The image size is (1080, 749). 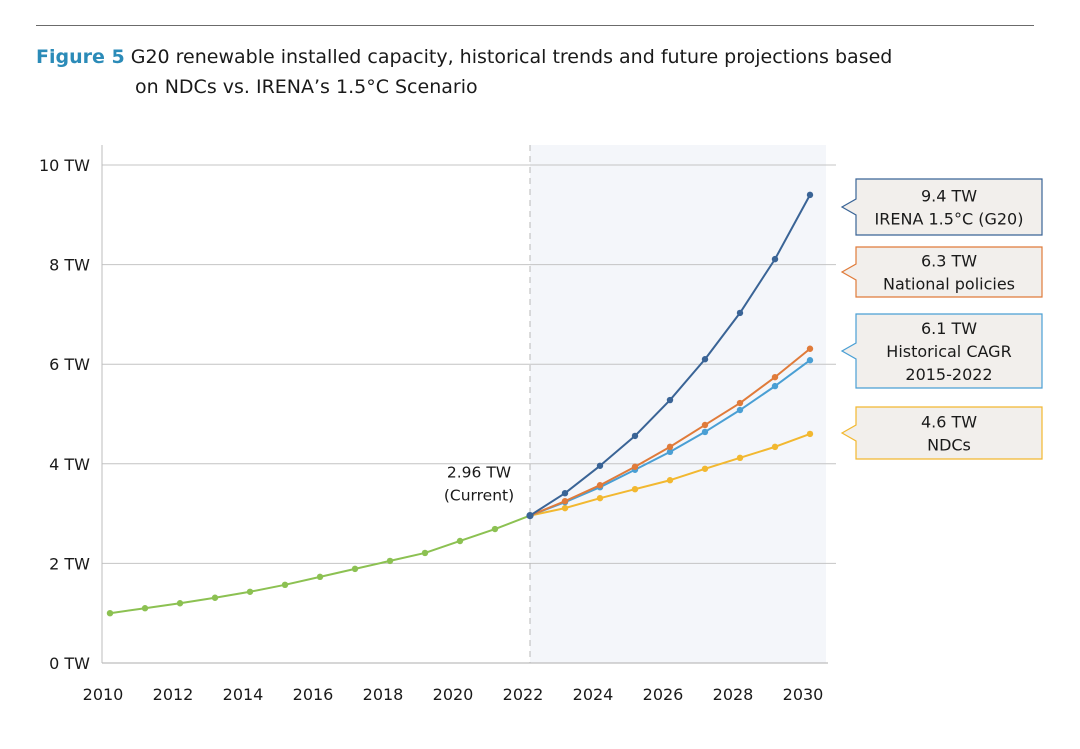 What do you see at coordinates (173, 694) in the screenshot?
I see `x-tick-label: 2012` at bounding box center [173, 694].